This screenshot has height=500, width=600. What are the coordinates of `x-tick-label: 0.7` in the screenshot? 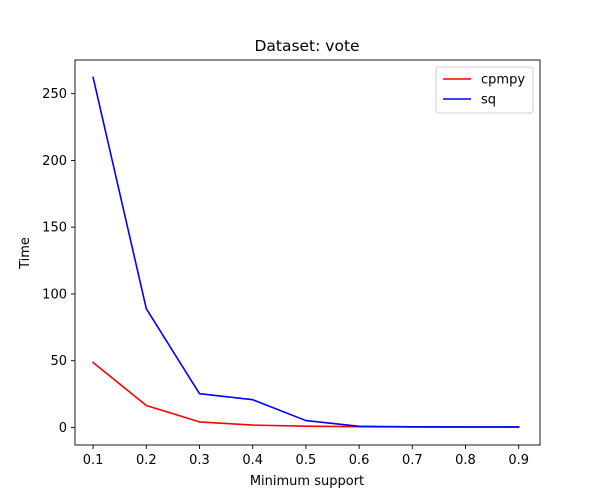 It's located at (412, 460).